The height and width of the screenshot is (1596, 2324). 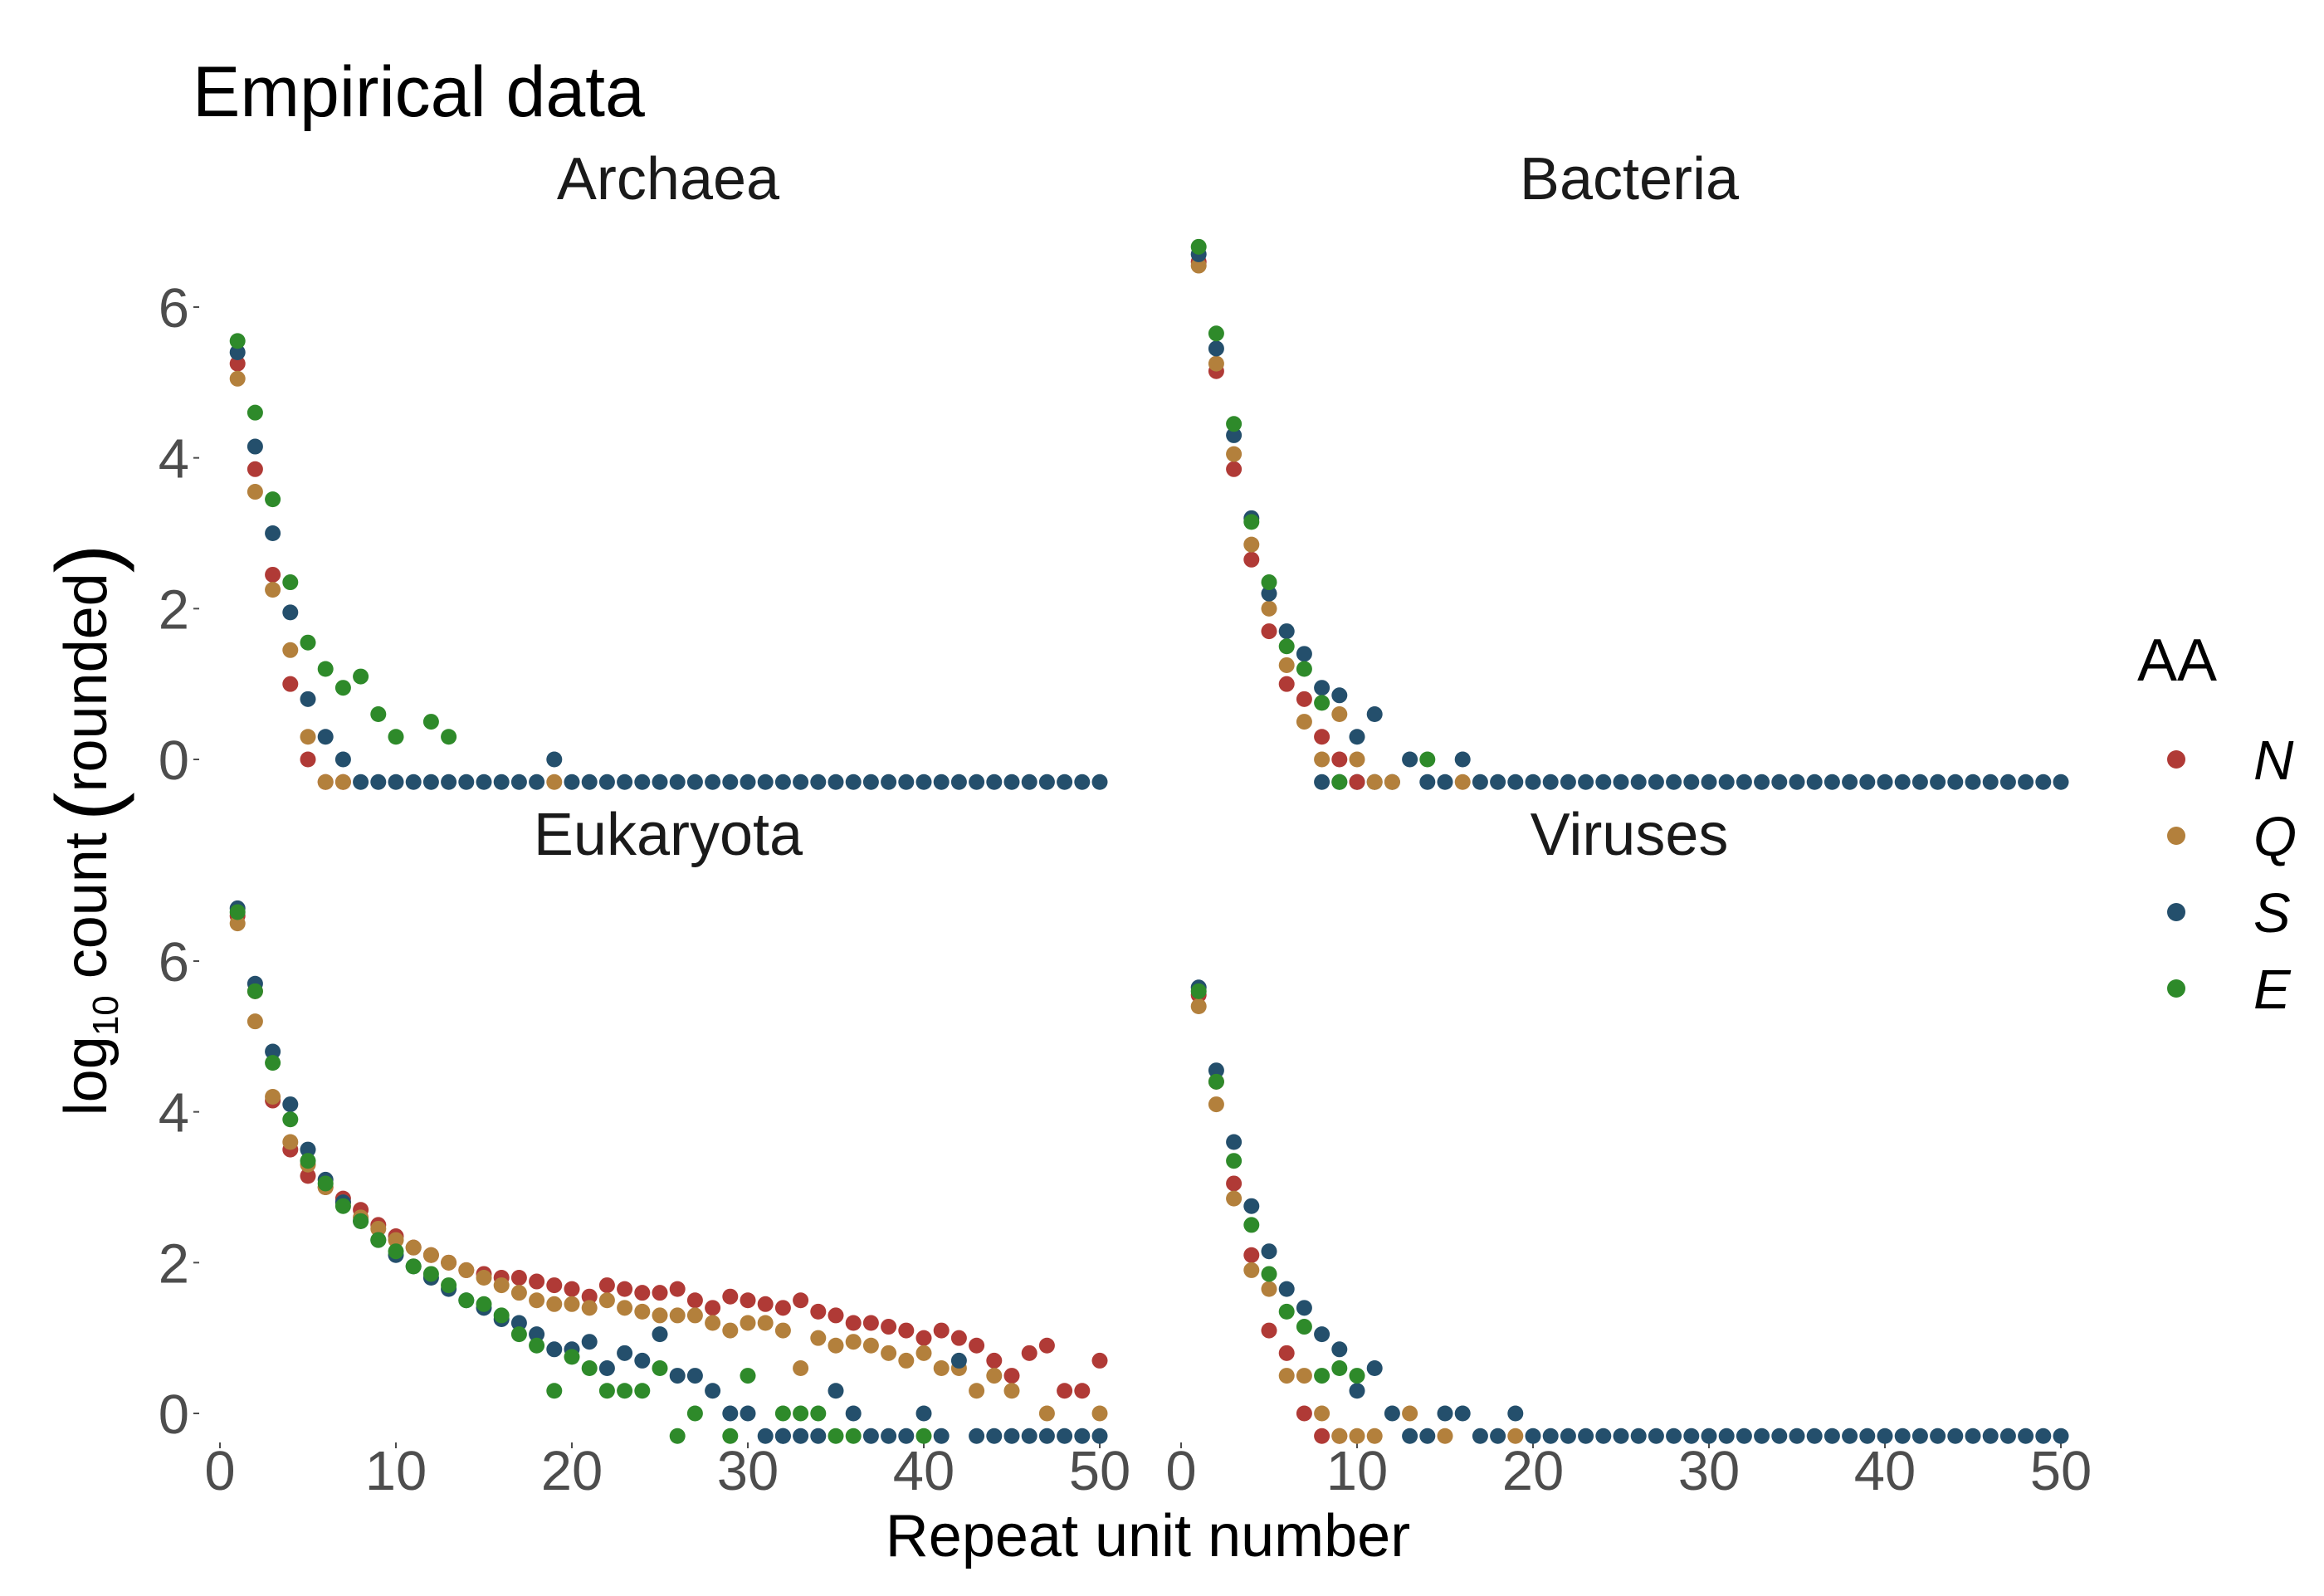 What do you see at coordinates (1251, 1255) in the screenshot?
I see `point-viruses-N` at bounding box center [1251, 1255].